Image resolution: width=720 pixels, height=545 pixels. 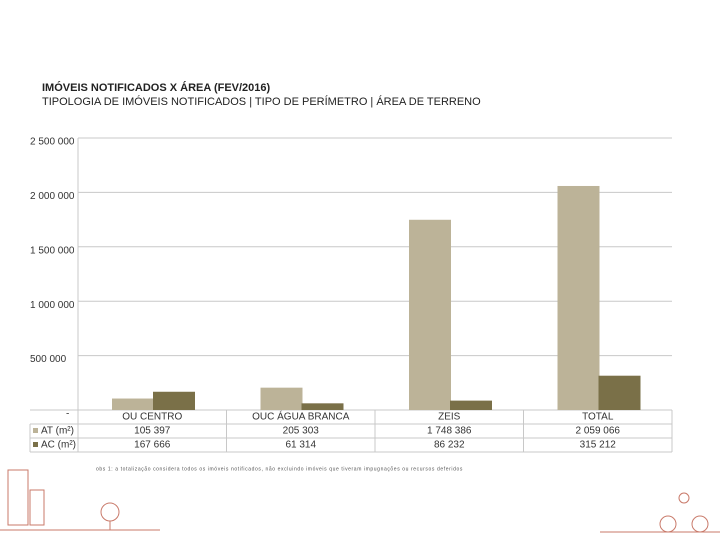 I want to click on decoration, so click(x=360, y=501).